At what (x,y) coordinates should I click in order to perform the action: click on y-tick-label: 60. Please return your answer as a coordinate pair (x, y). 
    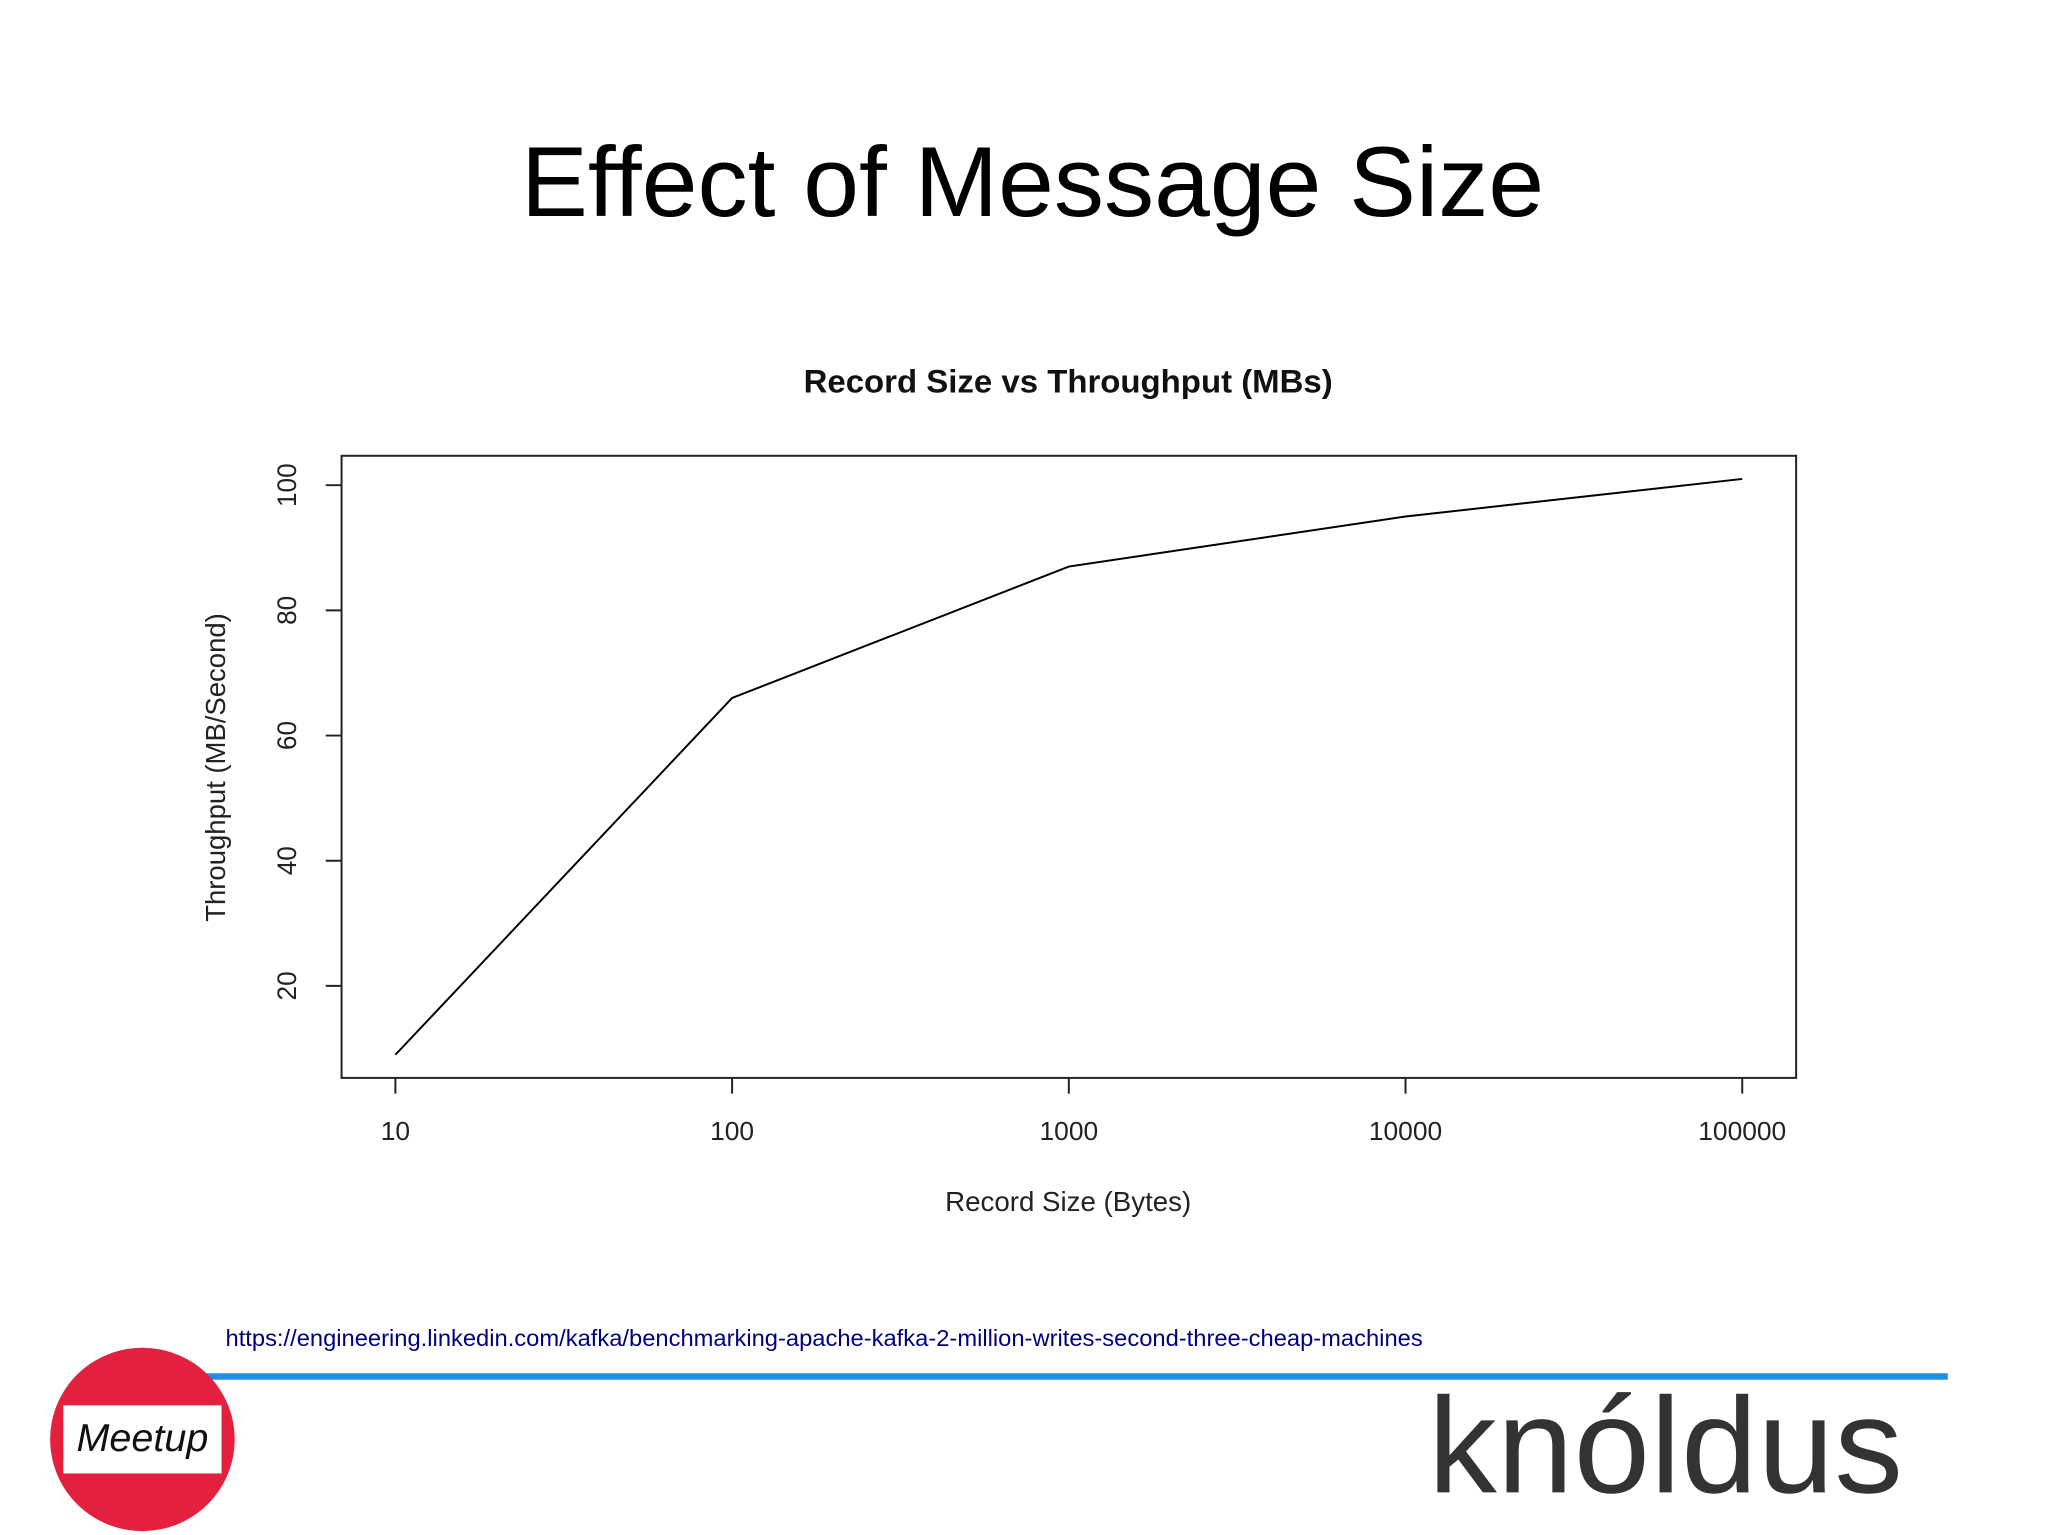
    Looking at the image, I should click on (287, 735).